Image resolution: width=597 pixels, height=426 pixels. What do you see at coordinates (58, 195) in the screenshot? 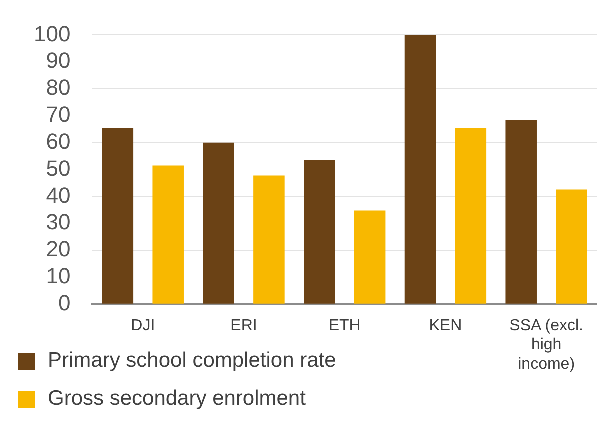
I see `y-tick-label: 40` at bounding box center [58, 195].